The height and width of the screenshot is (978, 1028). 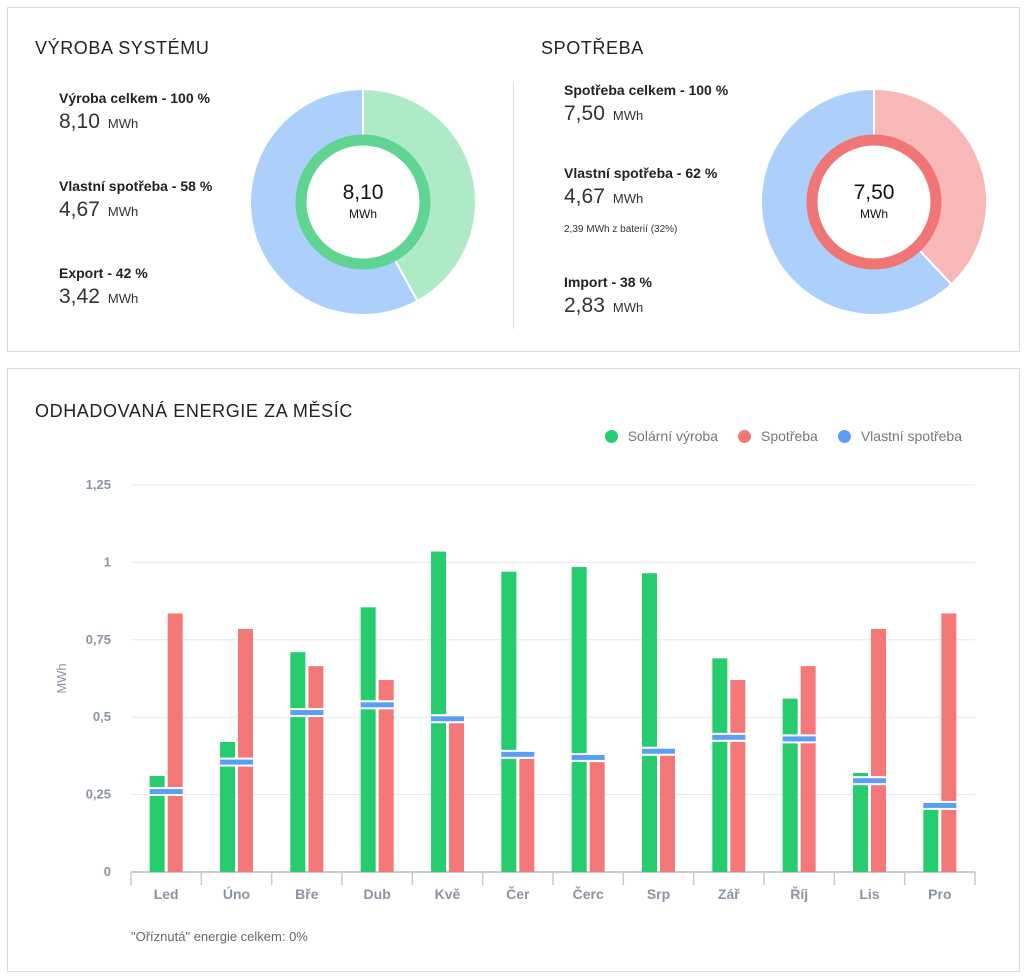 What do you see at coordinates (518, 754) in the screenshot?
I see `selfuse-marker-Čer` at bounding box center [518, 754].